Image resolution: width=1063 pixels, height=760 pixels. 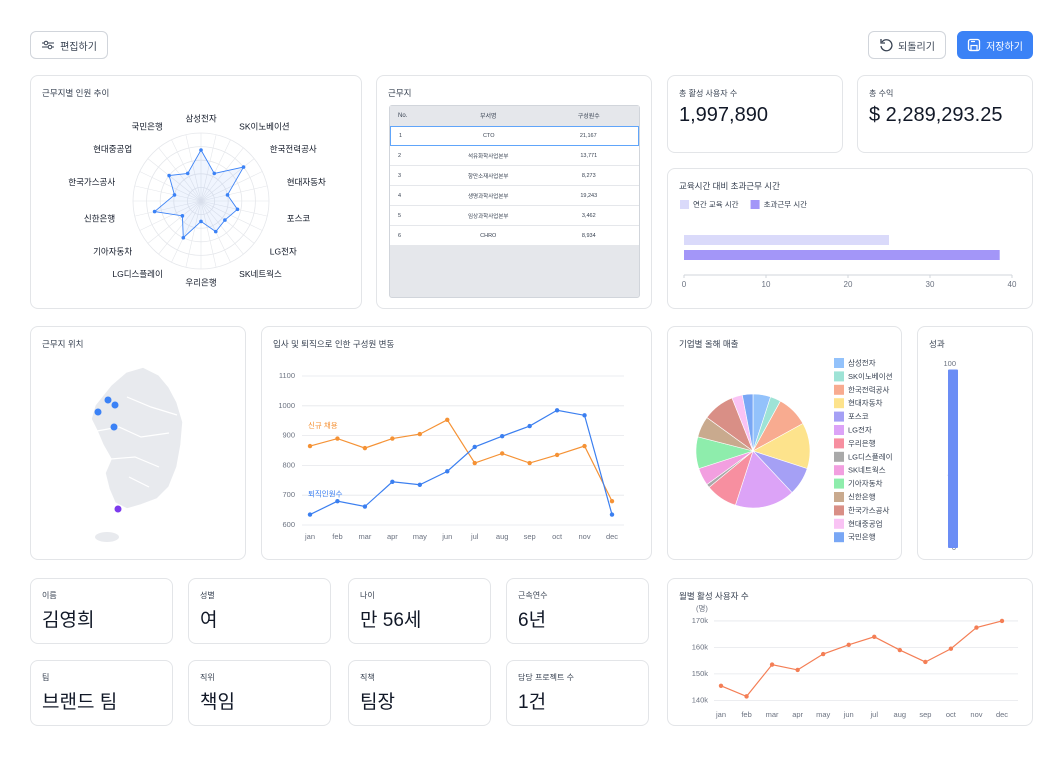 I want to click on y-unit: (명), so click(x=702, y=608).